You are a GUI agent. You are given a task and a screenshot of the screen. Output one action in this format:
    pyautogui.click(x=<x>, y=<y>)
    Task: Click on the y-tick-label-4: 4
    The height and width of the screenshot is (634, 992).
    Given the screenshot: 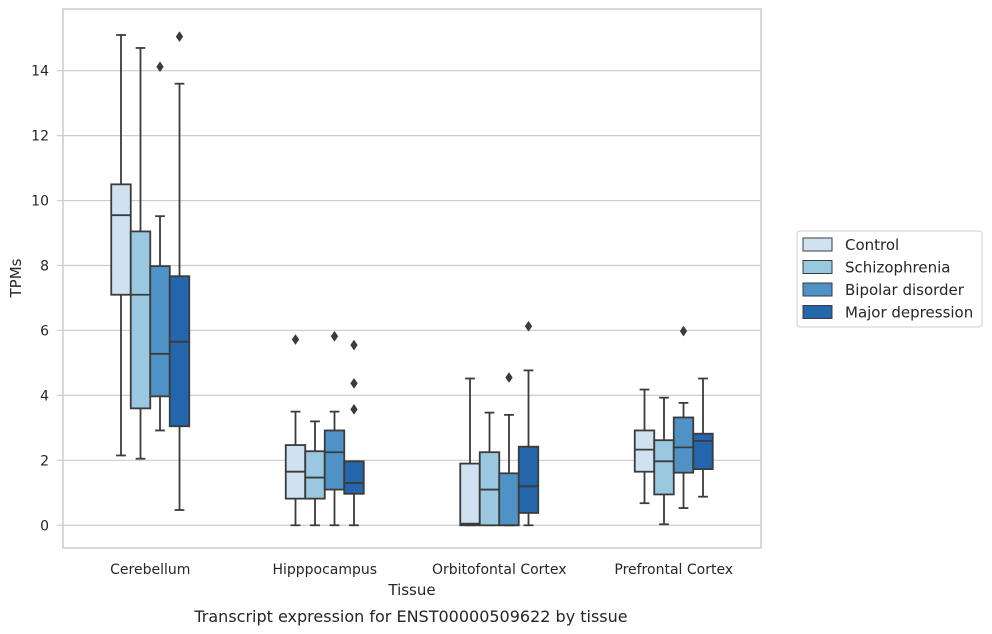 What is the action you would take?
    pyautogui.click(x=44, y=396)
    